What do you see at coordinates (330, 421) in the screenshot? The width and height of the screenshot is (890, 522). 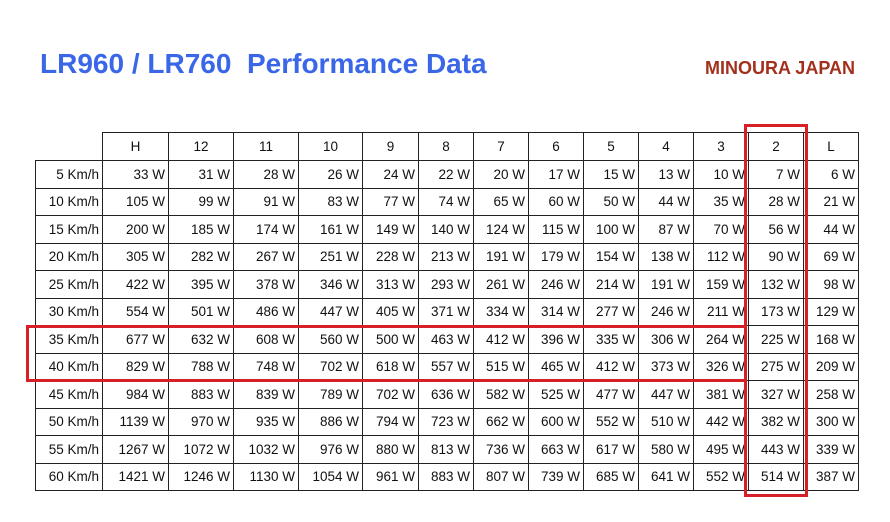 I see `power-cell: 886 W` at bounding box center [330, 421].